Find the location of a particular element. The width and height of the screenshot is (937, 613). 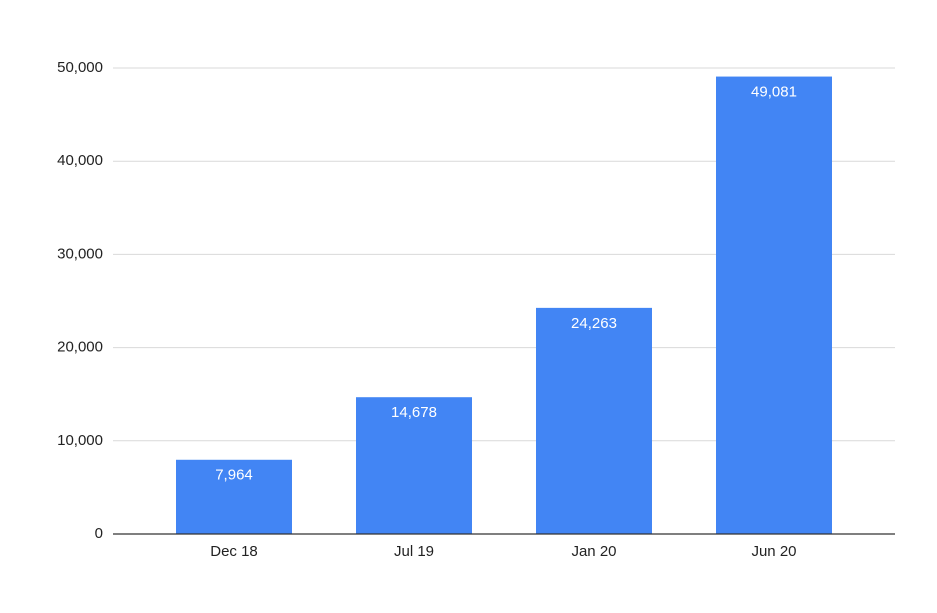

y-tick-label: 20,000 is located at coordinates (80, 347).